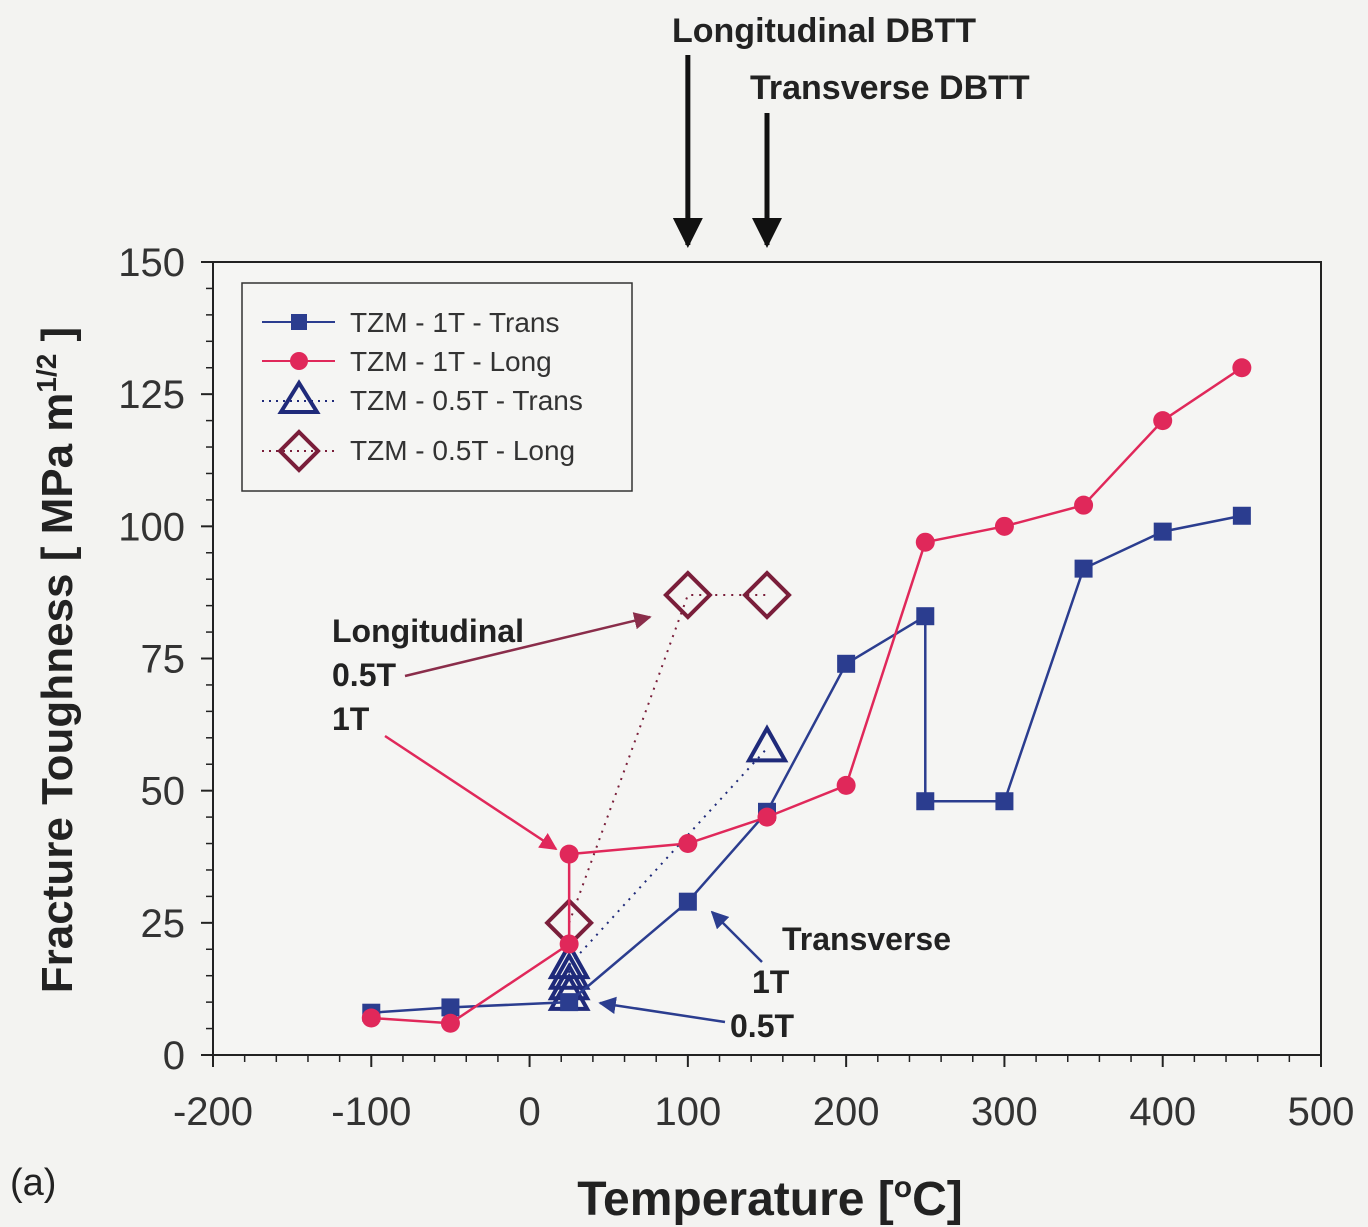 The image size is (1368, 1227). Describe the element at coordinates (528, 645) in the screenshot. I see `annotation-long-05t-arrow` at that location.